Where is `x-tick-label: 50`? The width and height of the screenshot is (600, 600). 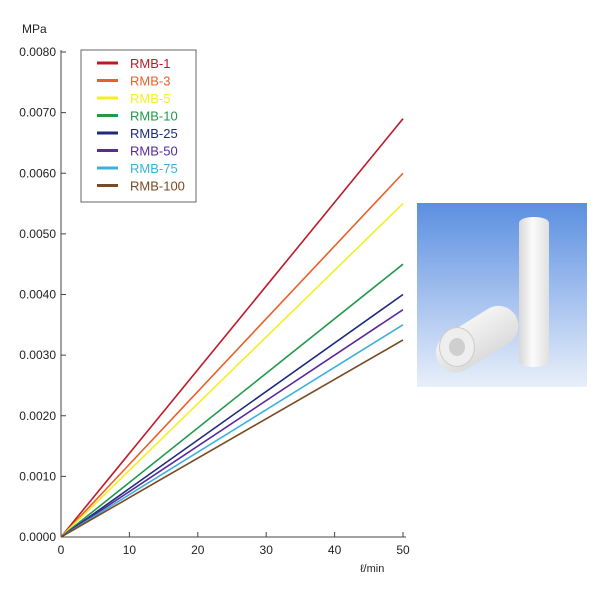
x-tick-label: 50 is located at coordinates (403, 550).